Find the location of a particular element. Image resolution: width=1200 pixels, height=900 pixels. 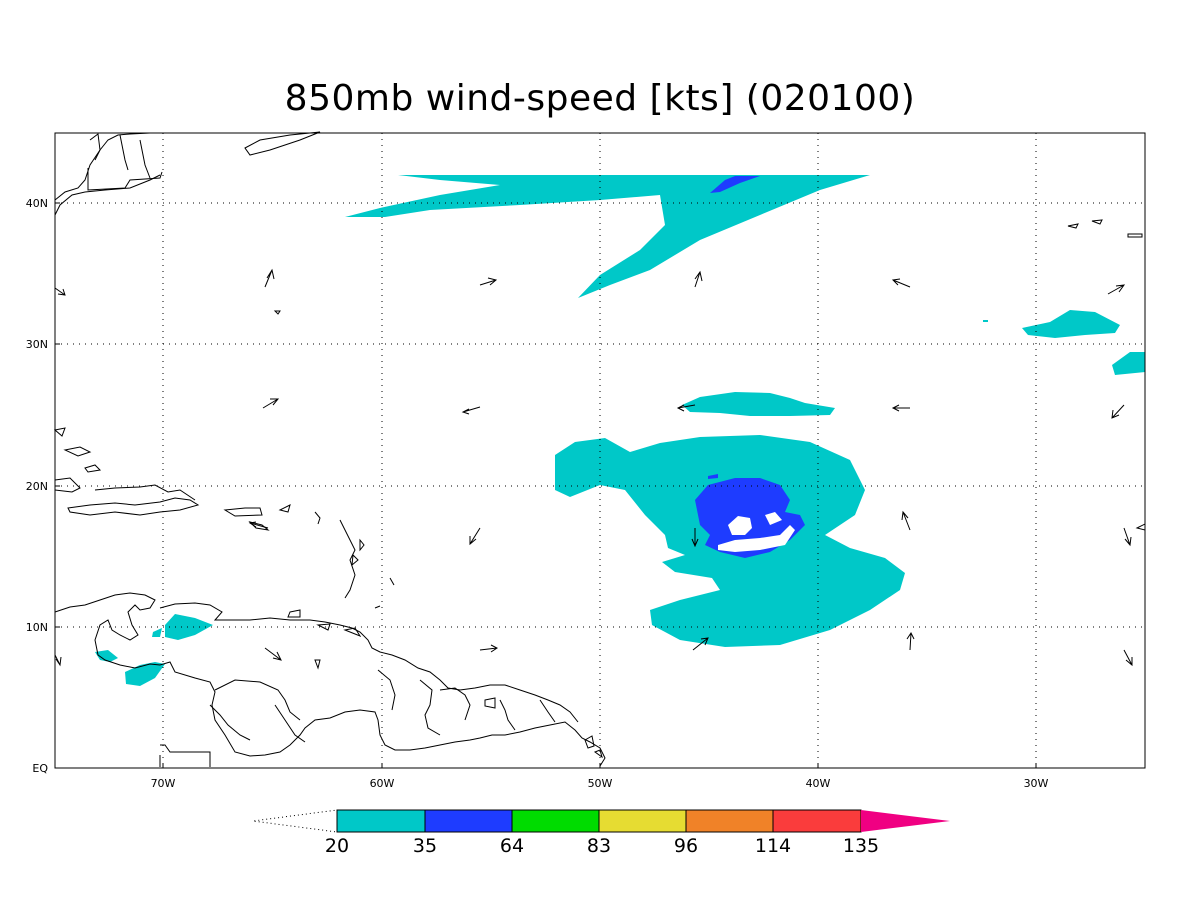

colorbar-upper-extension is located at coordinates (905, 821).